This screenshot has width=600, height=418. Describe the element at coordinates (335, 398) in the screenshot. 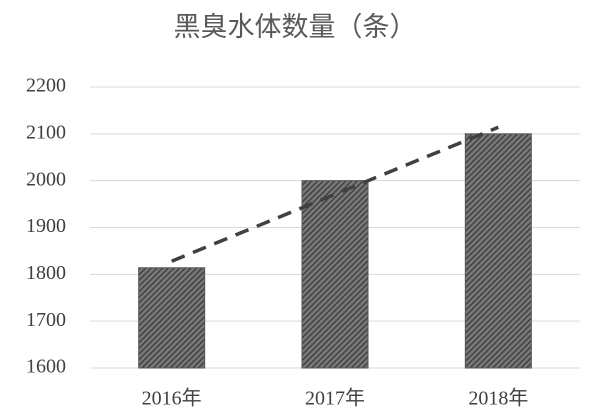

I see `x-tick-label: 2017年` at that location.